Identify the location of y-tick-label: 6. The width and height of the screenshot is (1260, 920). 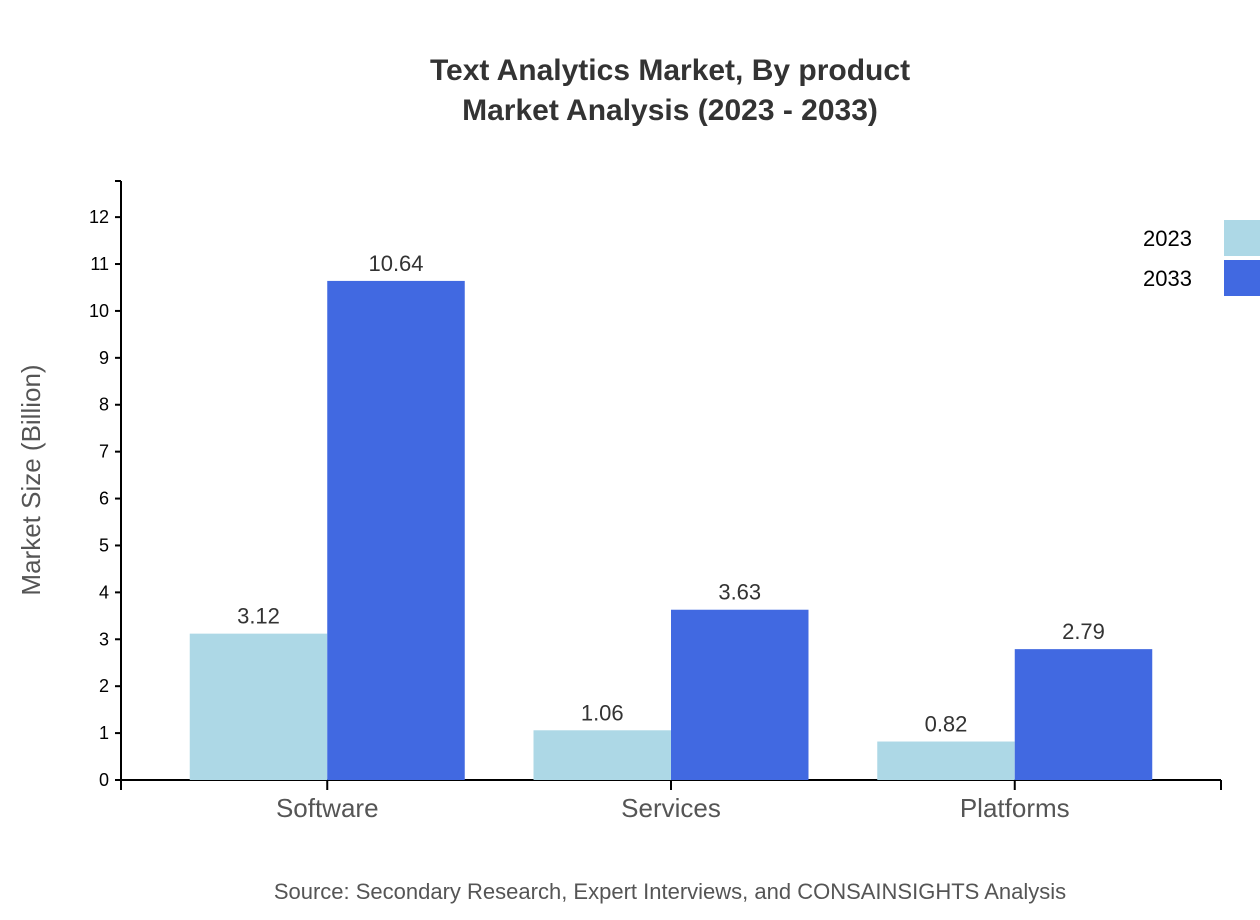
(104, 499).